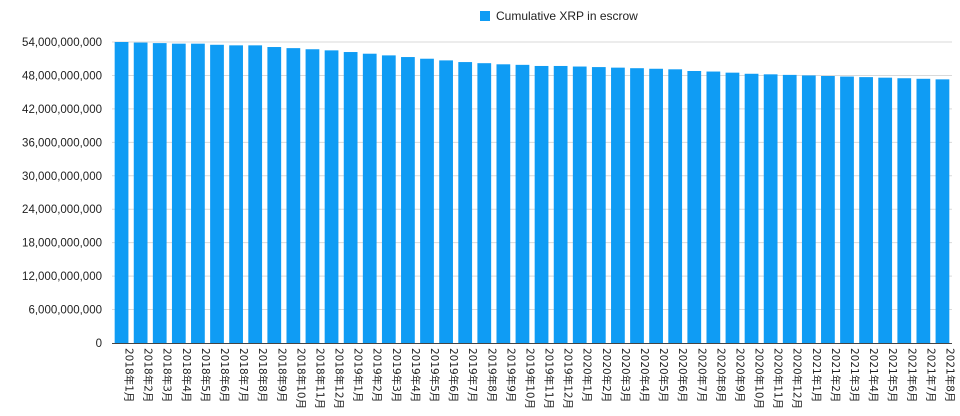 Image resolution: width=960 pixels, height=416 pixels. What do you see at coordinates (65, 311) in the screenshot?
I see `y-tick-label: 6,000,000,000` at bounding box center [65, 311].